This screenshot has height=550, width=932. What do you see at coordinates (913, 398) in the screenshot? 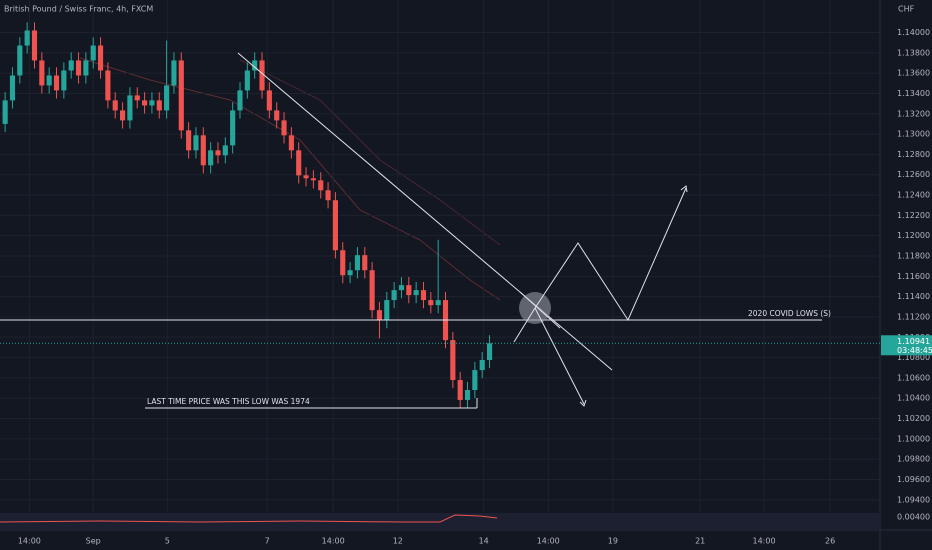
I see `y-tick-label: 1.10400` at bounding box center [913, 398].